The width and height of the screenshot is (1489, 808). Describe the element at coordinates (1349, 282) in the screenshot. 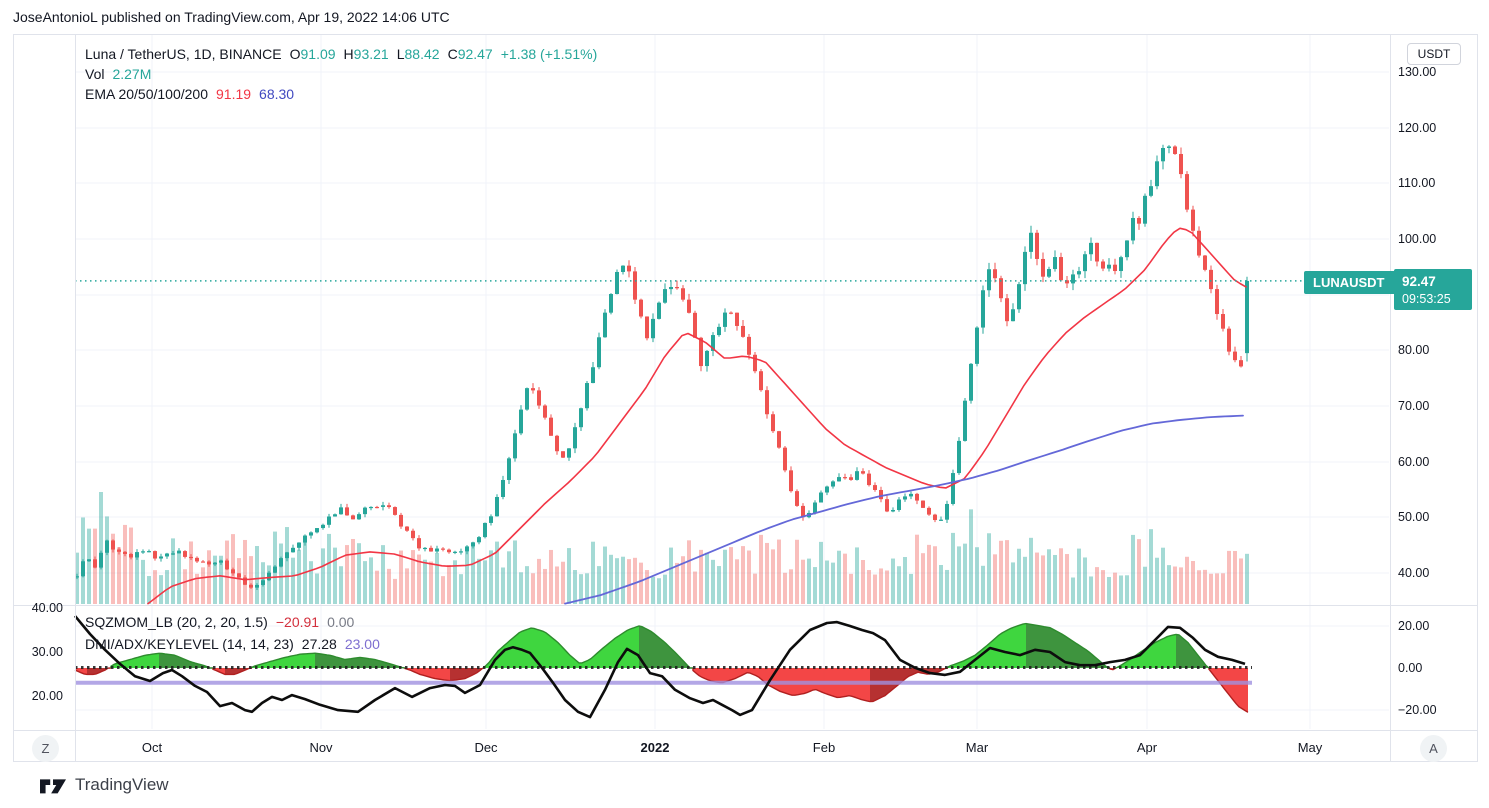

I see `current-price-symbol-label: LUNAUSDT` at that location.